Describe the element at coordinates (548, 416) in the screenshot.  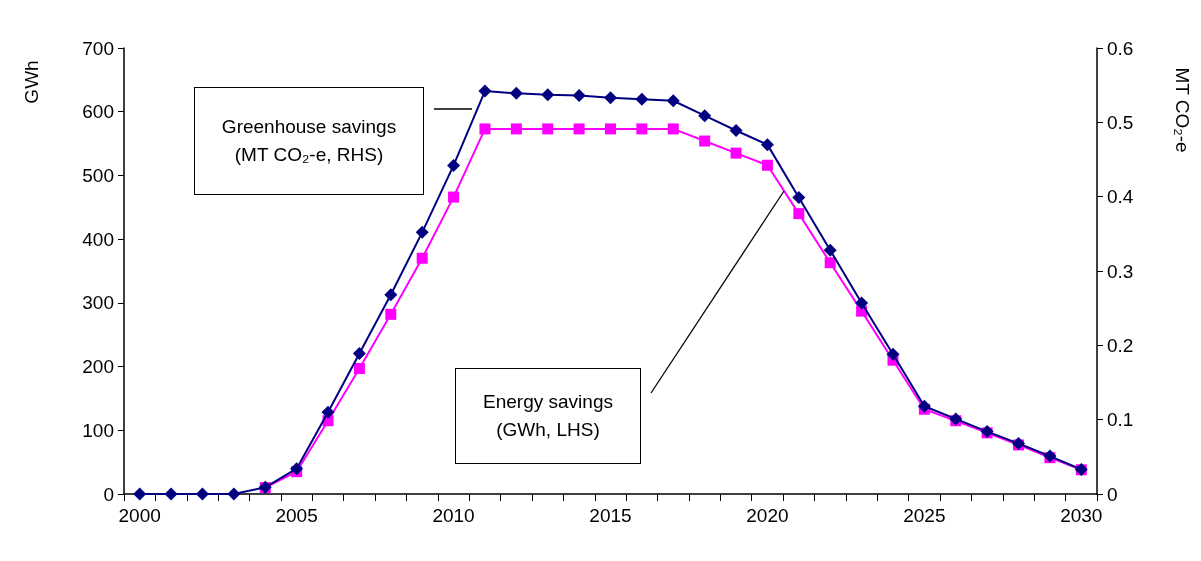
I see `callout-box: Energy savings (GWh, LHS)` at that location.